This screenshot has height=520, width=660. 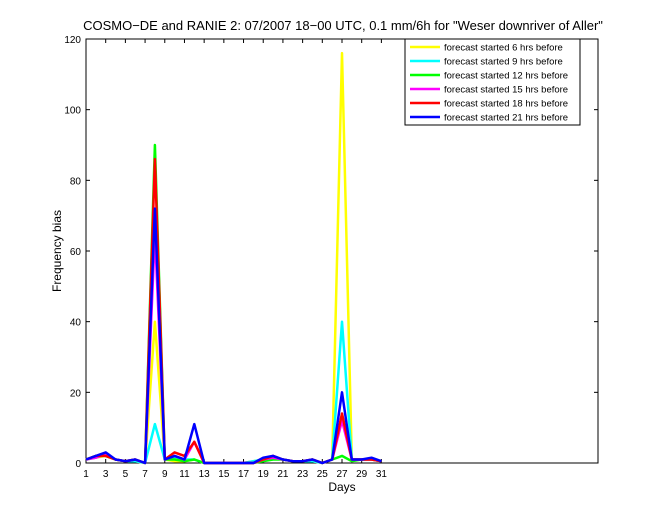 What do you see at coordinates (224, 474) in the screenshot?
I see `x-tick-label: 15` at bounding box center [224, 474].